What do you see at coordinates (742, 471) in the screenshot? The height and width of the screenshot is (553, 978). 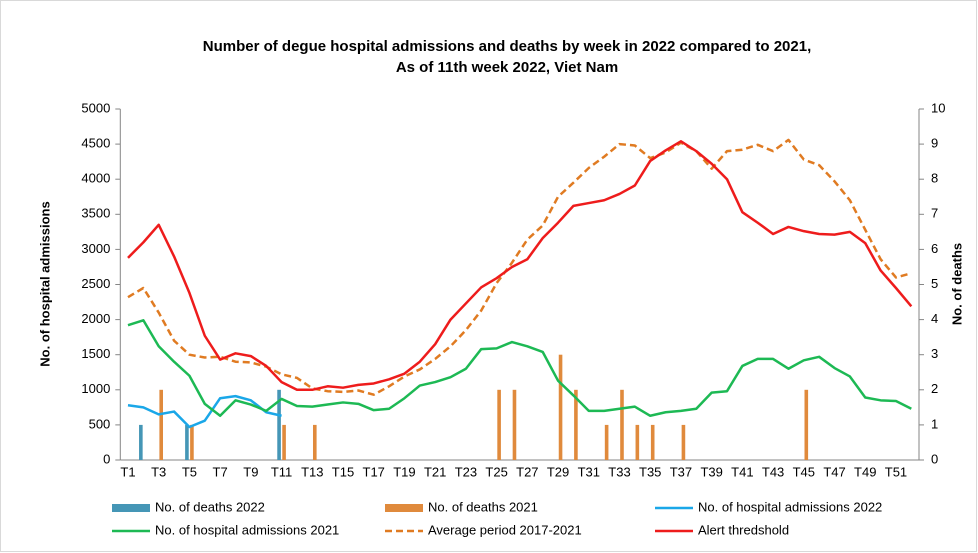 I see `x-tick-label: T41` at bounding box center [742, 471].